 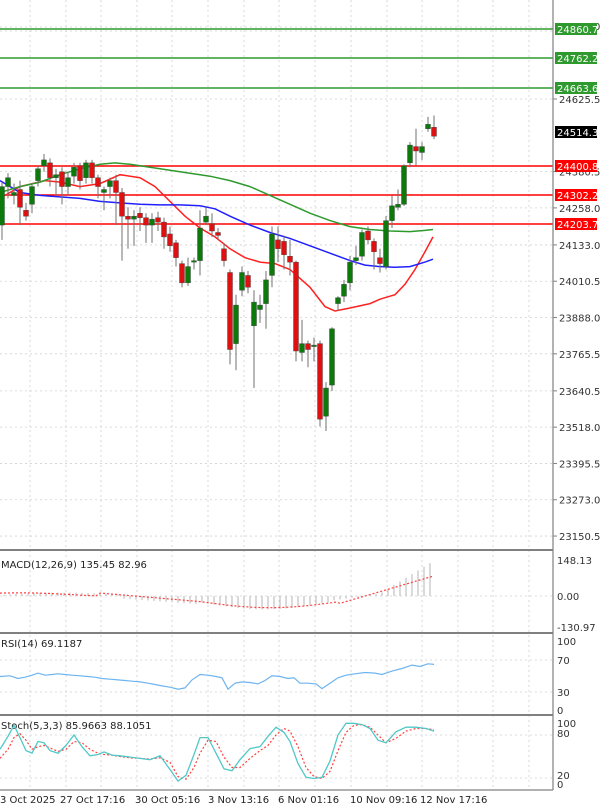 I want to click on svg-text: 24663.6, so click(x=577, y=89).